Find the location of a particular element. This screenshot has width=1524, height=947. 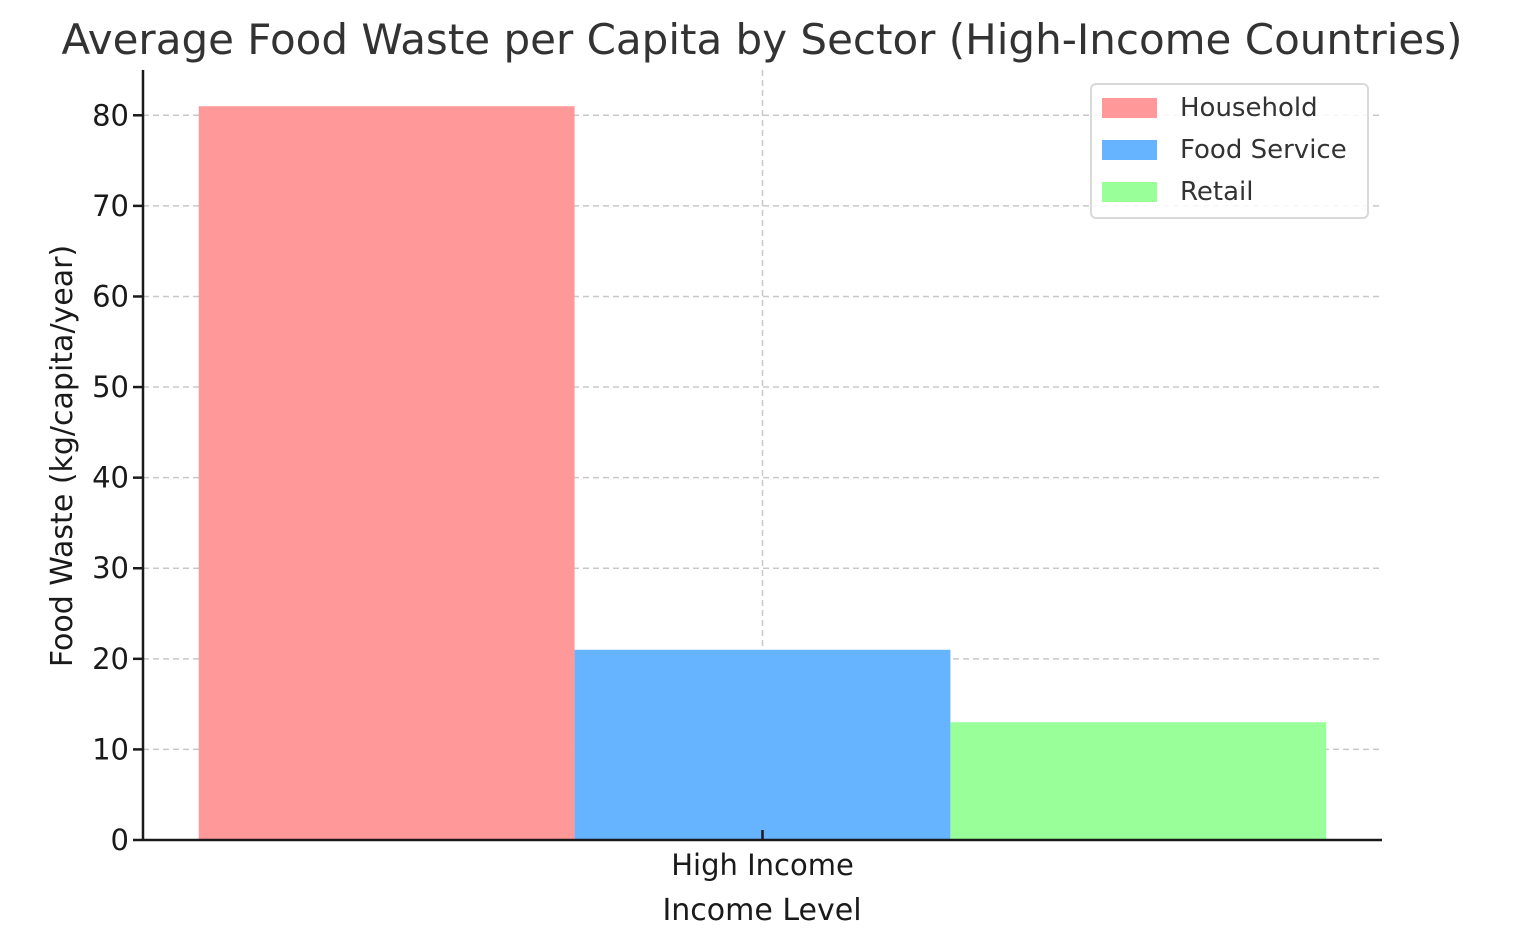

y-tick-label: 80 is located at coordinates (110, 115).